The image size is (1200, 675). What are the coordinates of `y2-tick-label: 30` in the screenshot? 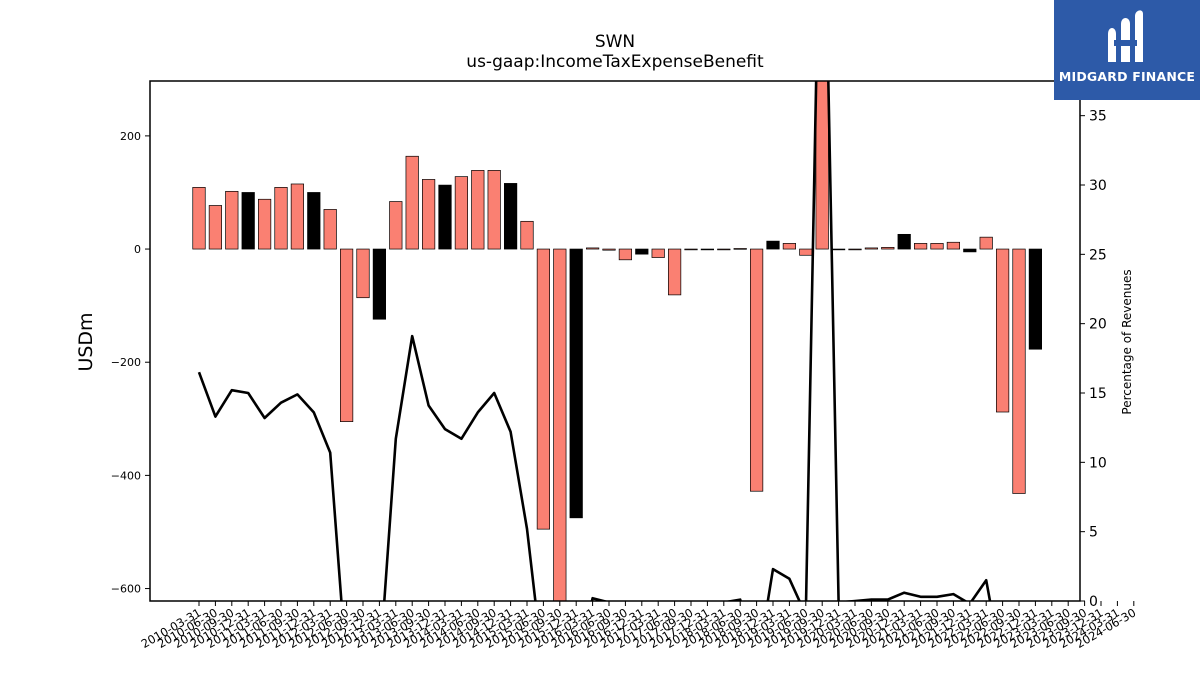 It's located at (1098, 186).